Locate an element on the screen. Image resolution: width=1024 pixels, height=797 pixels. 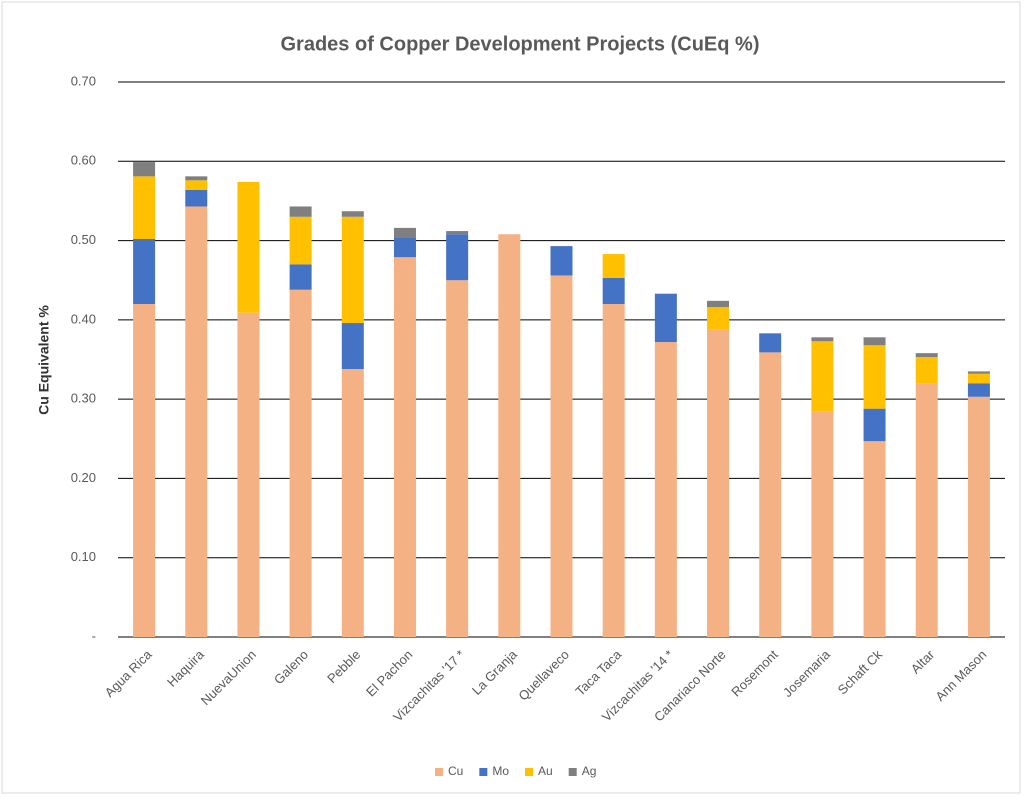
y-tick-label: 0.50 is located at coordinates (83, 239).